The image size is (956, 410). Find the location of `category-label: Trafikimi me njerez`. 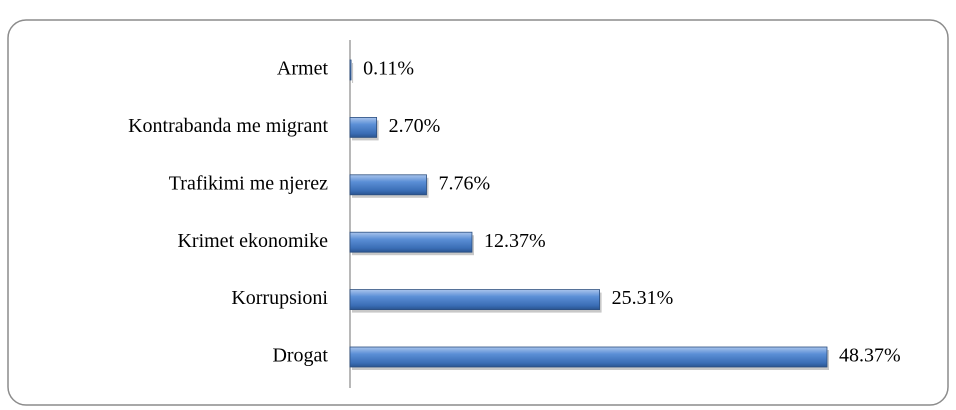

category-label: Trafikimi me njerez is located at coordinates (248, 183).